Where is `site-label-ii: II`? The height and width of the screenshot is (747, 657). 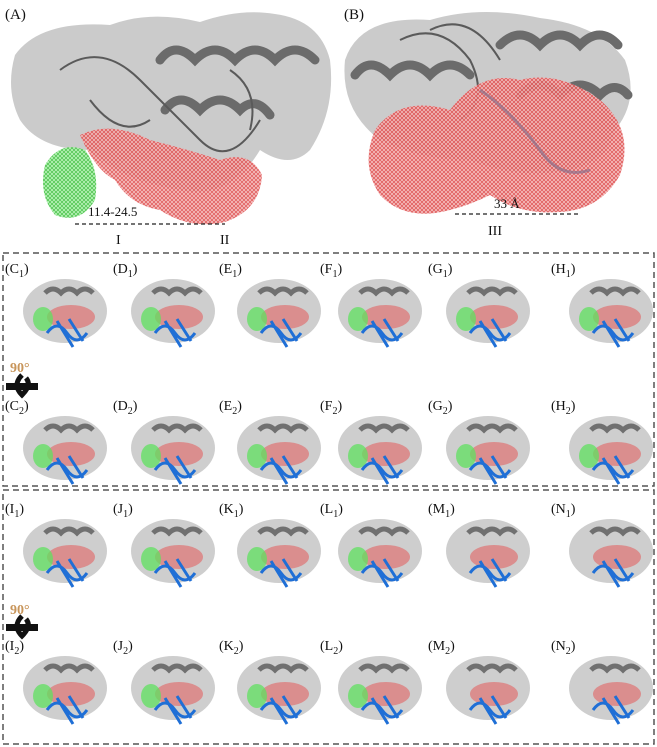 site-label-ii: II is located at coordinates (225, 240).